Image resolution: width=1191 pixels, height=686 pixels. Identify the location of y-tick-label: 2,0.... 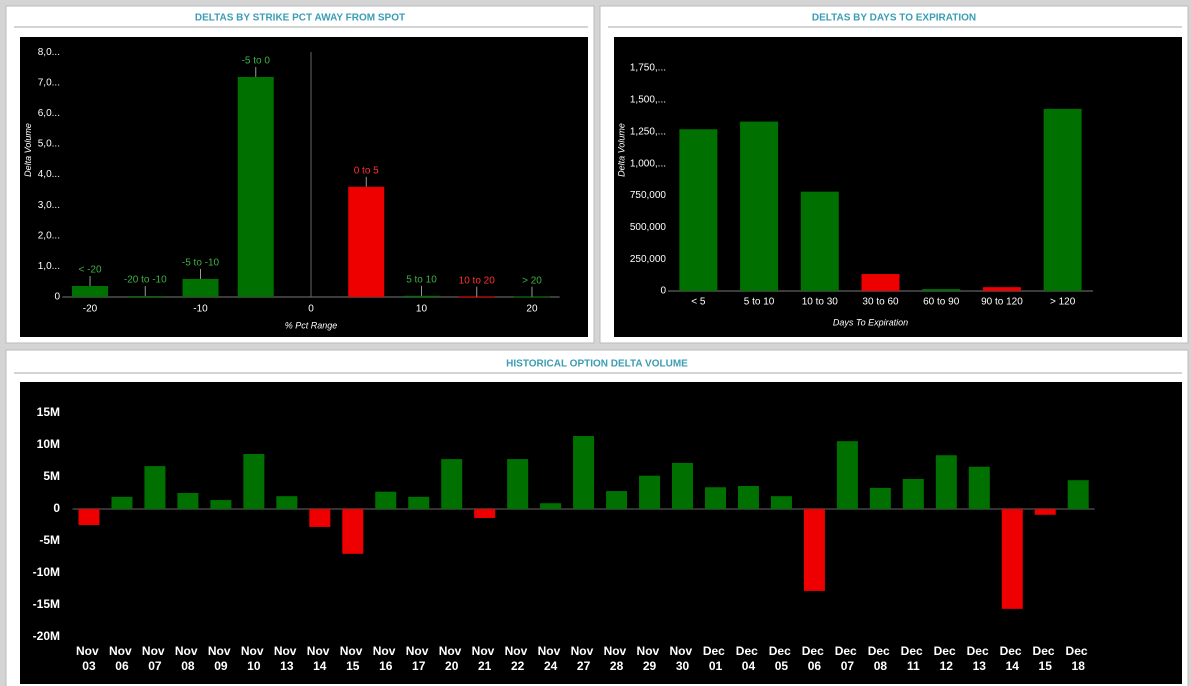
(49, 235).